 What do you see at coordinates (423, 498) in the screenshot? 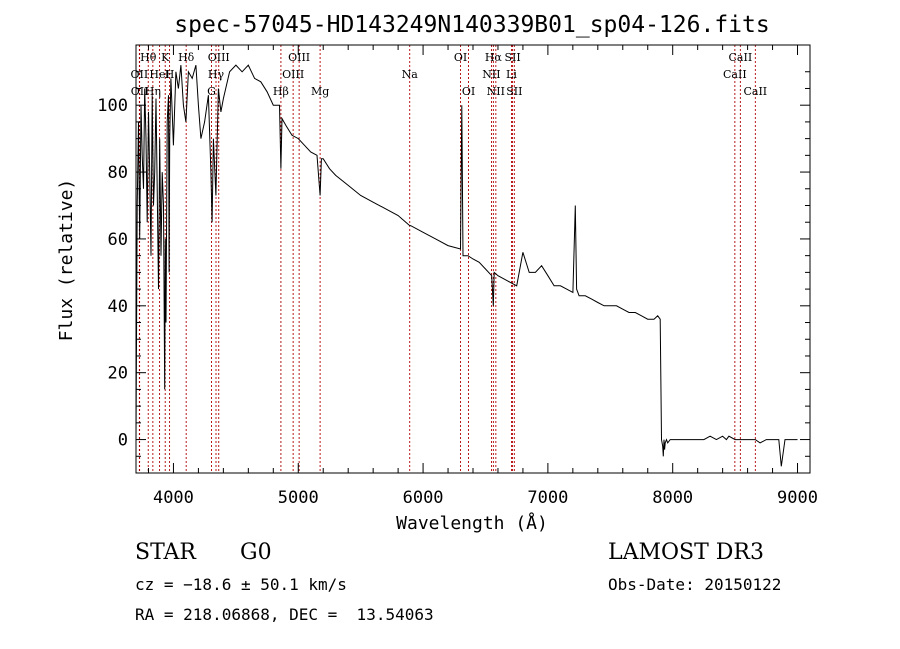
I see `x-tick-label: 6000` at bounding box center [423, 498].